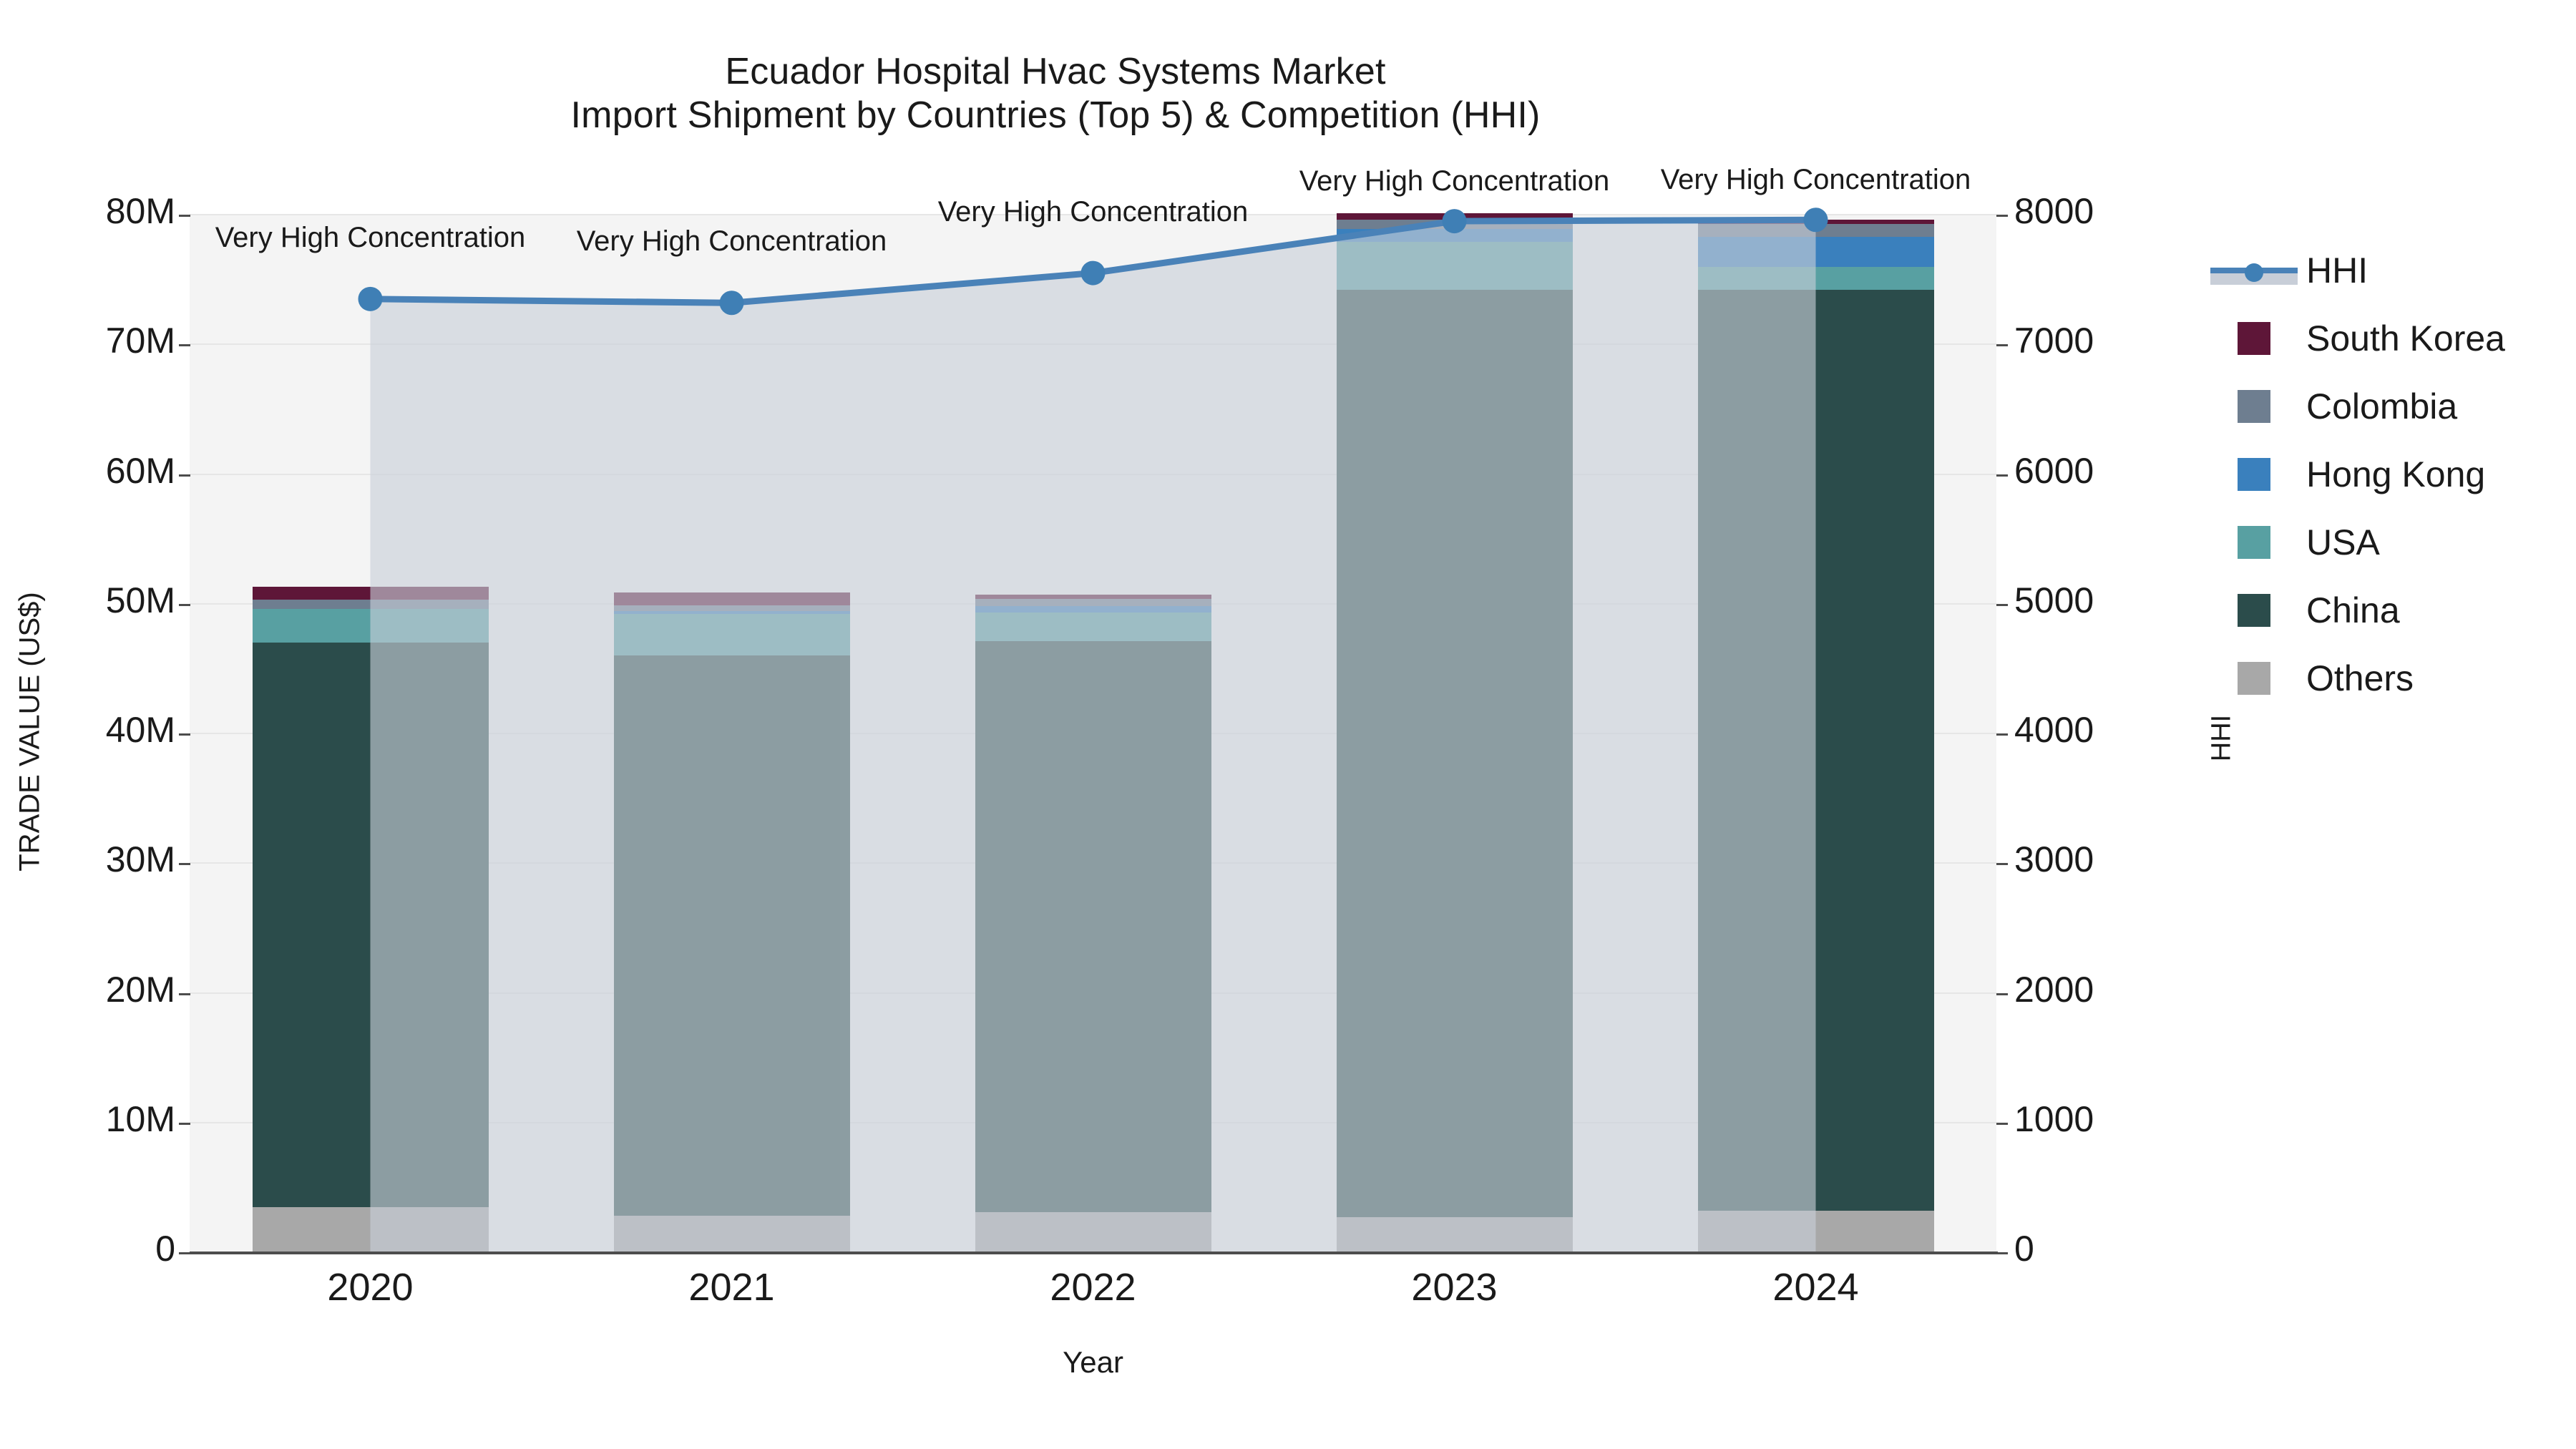 This screenshot has width=2576, height=1449. Describe the element at coordinates (2396, 474) in the screenshot. I see `legend-label: Hong Kong` at that location.